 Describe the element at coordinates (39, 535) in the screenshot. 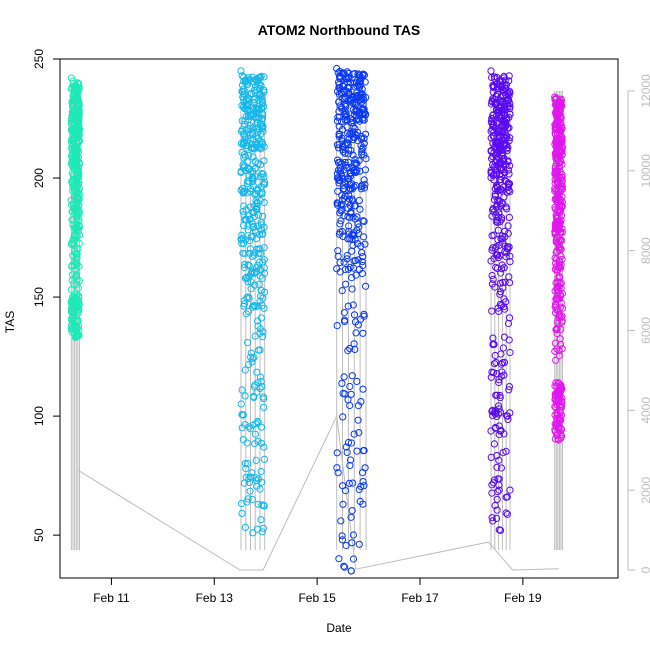

I see `y-tick-label: 50` at that location.